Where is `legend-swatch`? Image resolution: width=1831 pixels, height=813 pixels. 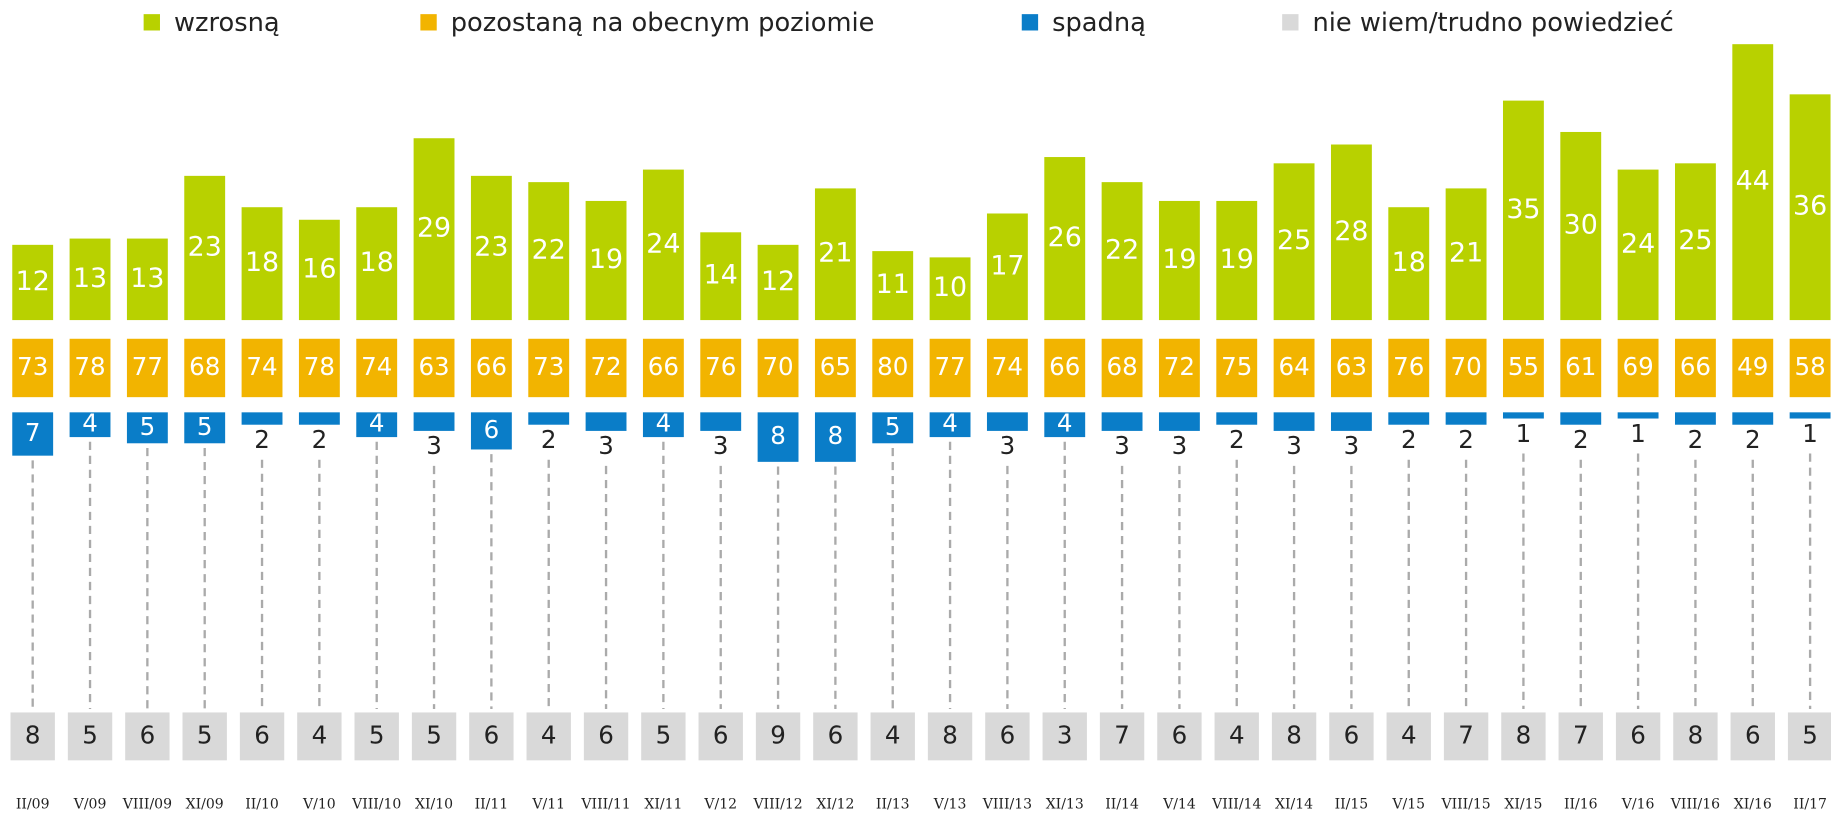 legend-swatch is located at coordinates (428, 22).